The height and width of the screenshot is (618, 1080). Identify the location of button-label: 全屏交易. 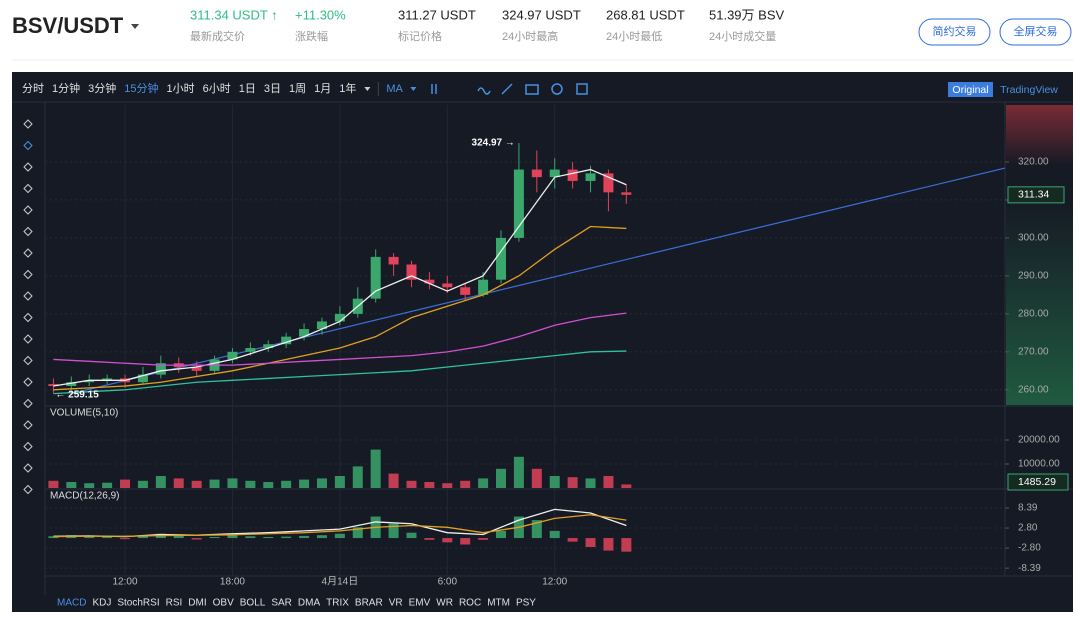
(1036, 31).